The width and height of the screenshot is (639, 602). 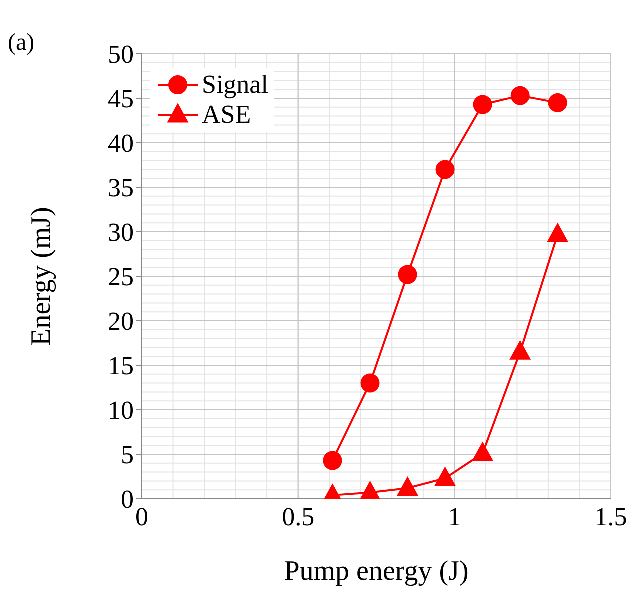 I want to click on x-tick-label: 0.5, so click(x=298, y=517).